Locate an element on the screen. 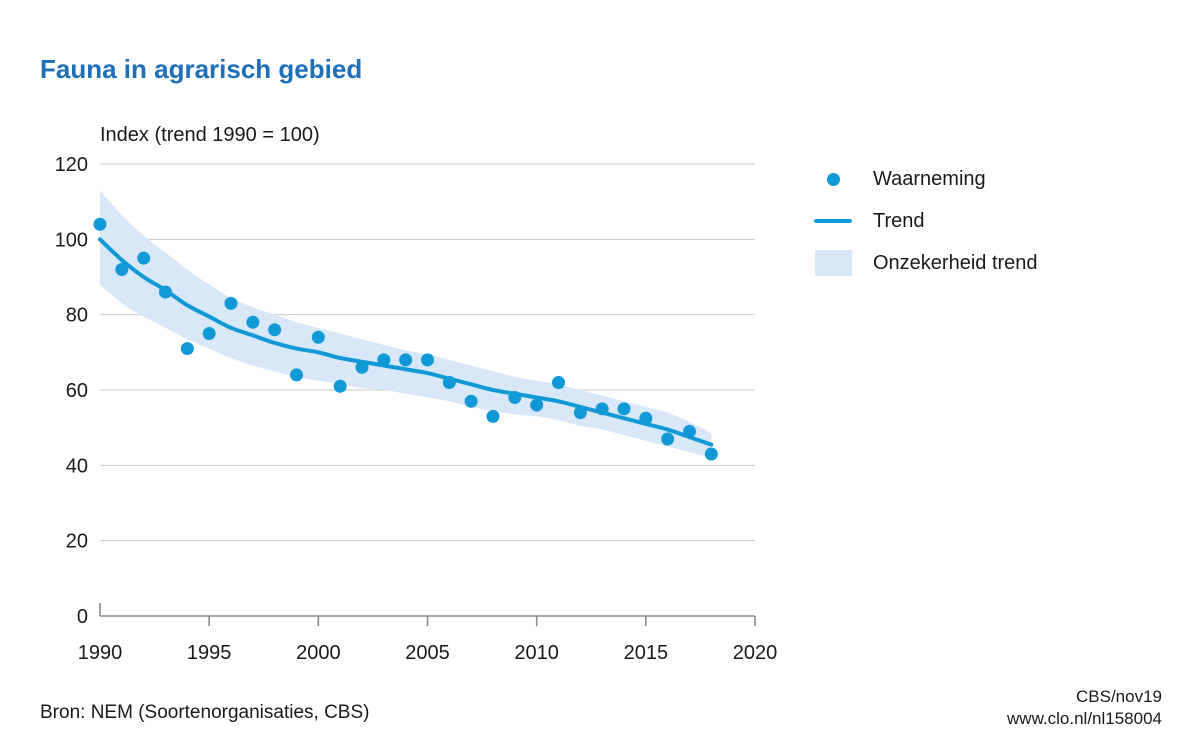  x-tick-label: 2005 is located at coordinates (427, 653).